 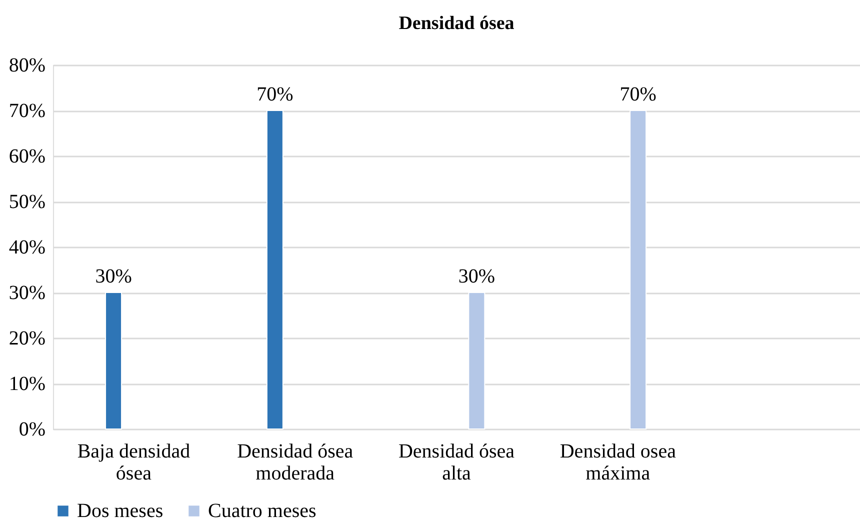 What do you see at coordinates (27, 339) in the screenshot?
I see `y-tick-label: 20%` at bounding box center [27, 339].